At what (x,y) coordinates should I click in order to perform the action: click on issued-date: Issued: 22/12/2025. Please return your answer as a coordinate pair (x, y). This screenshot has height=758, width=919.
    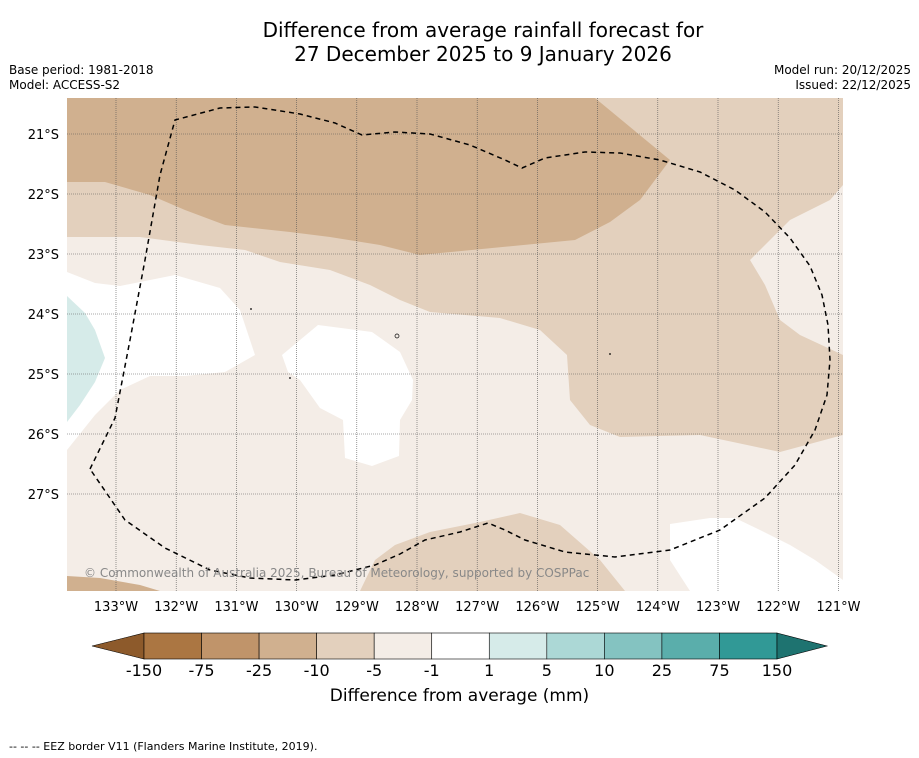
    Looking at the image, I should click on (853, 85).